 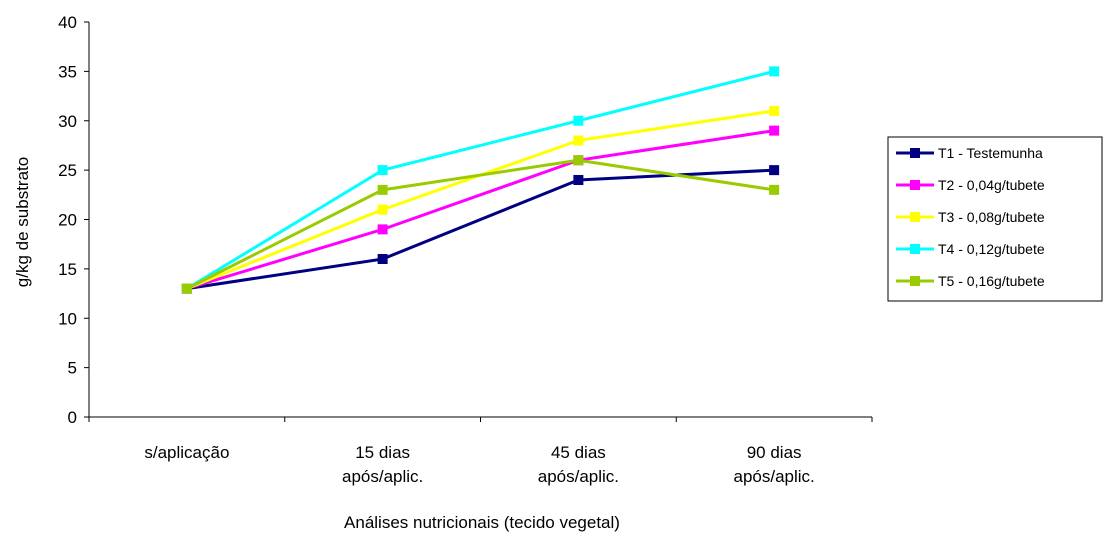 I want to click on legend-item: T3 - 0,08g/tubete, so click(x=970, y=217).